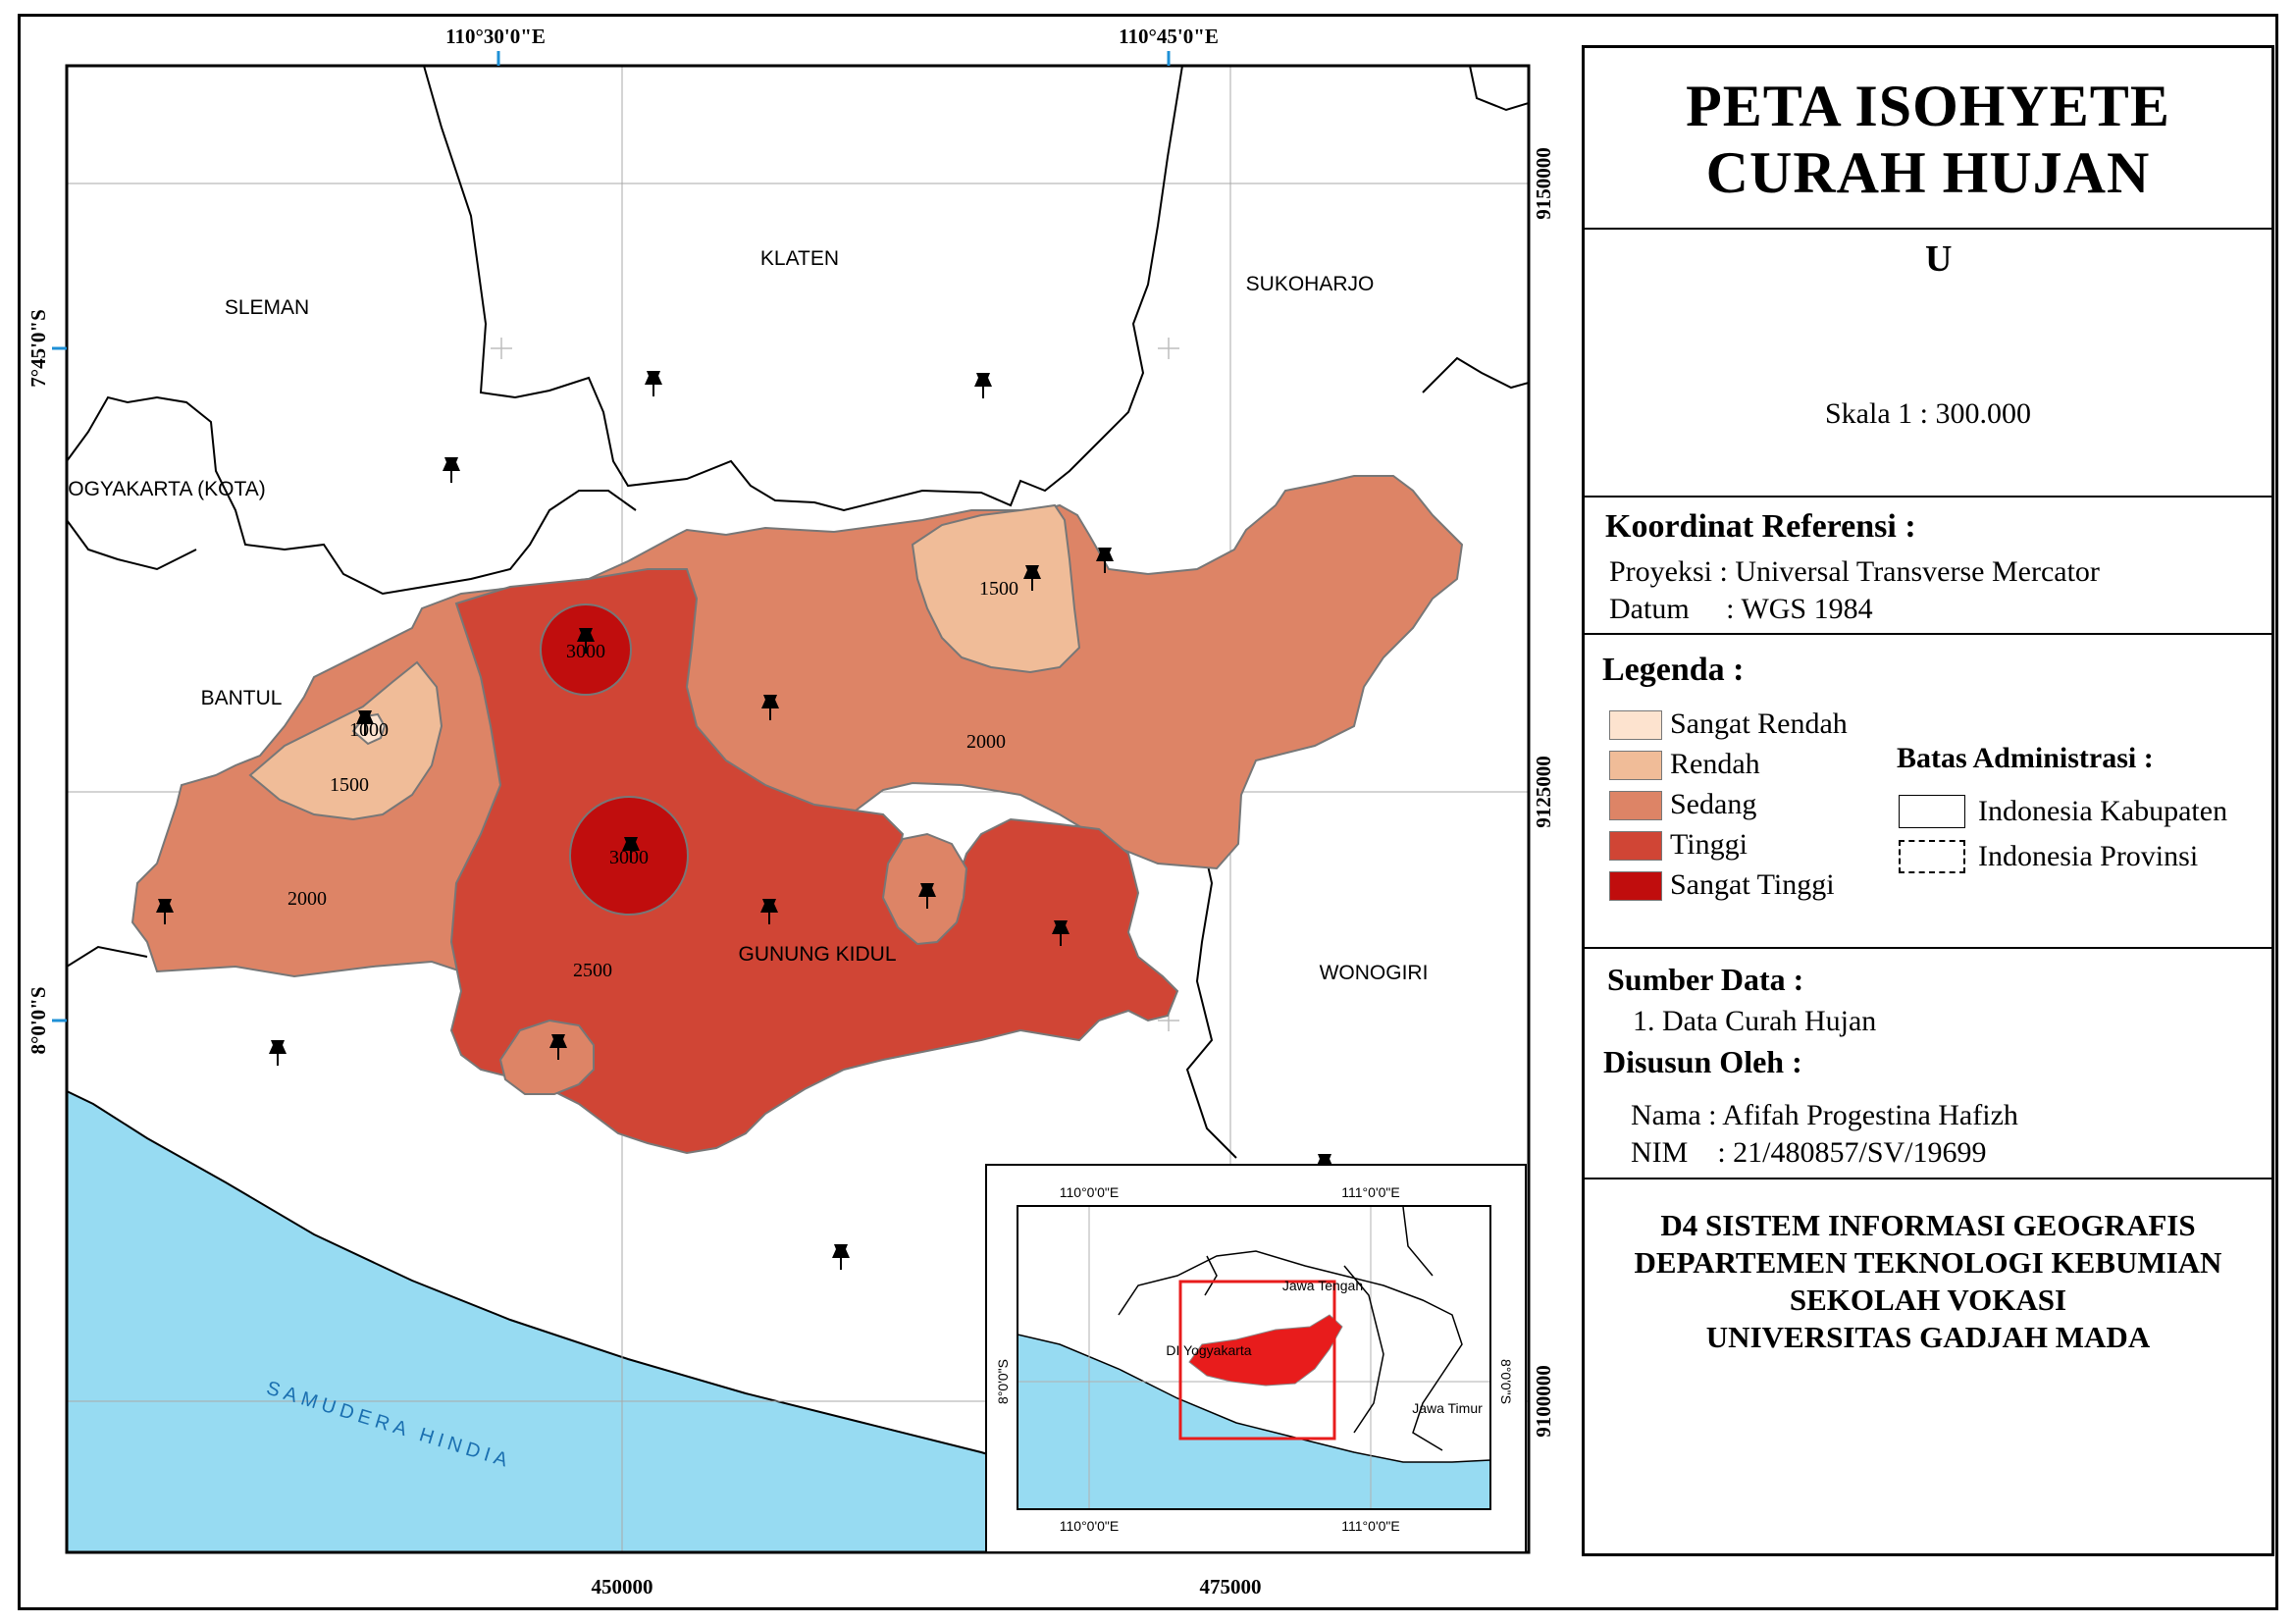  What do you see at coordinates (1322, 1285) in the screenshot?
I see `inset-label-jawa-tengah: Jawa Tengah` at bounding box center [1322, 1285].